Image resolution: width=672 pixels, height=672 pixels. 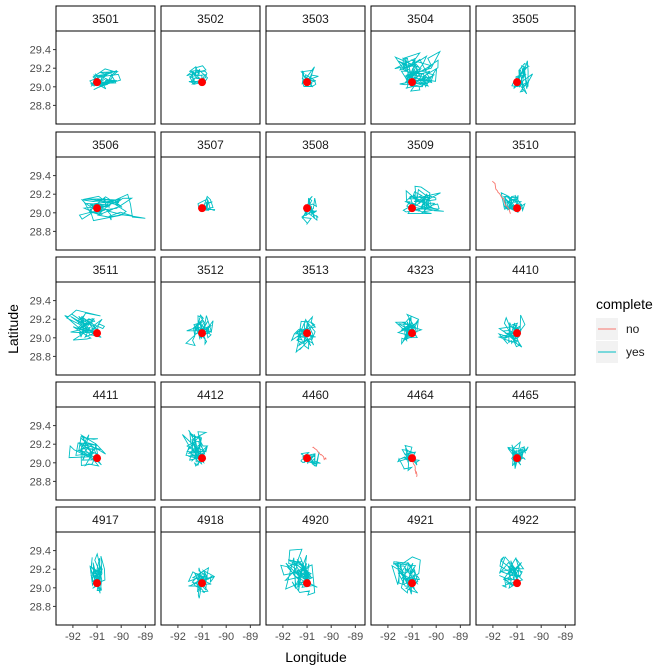 What do you see at coordinates (93, 191) in the screenshot?
I see `facet-panel-3506: 3506 28.8 29.0 29.2 29.4` at bounding box center [93, 191].